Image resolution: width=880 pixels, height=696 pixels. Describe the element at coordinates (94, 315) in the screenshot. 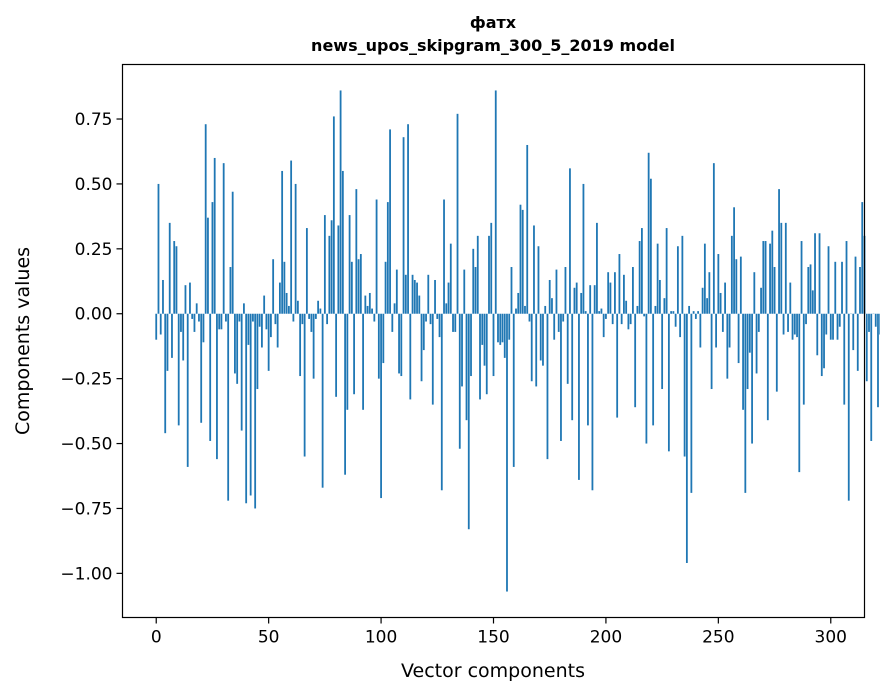

I see `y-tick-label: 0.00` at that location.